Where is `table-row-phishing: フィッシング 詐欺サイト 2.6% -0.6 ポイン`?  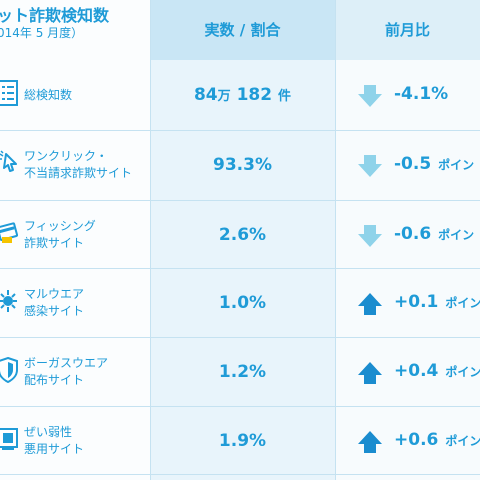
table-row-phishing: フィッシング 詐欺サイト 2.6% -0.6 ポイン is located at coordinates (240, 235).